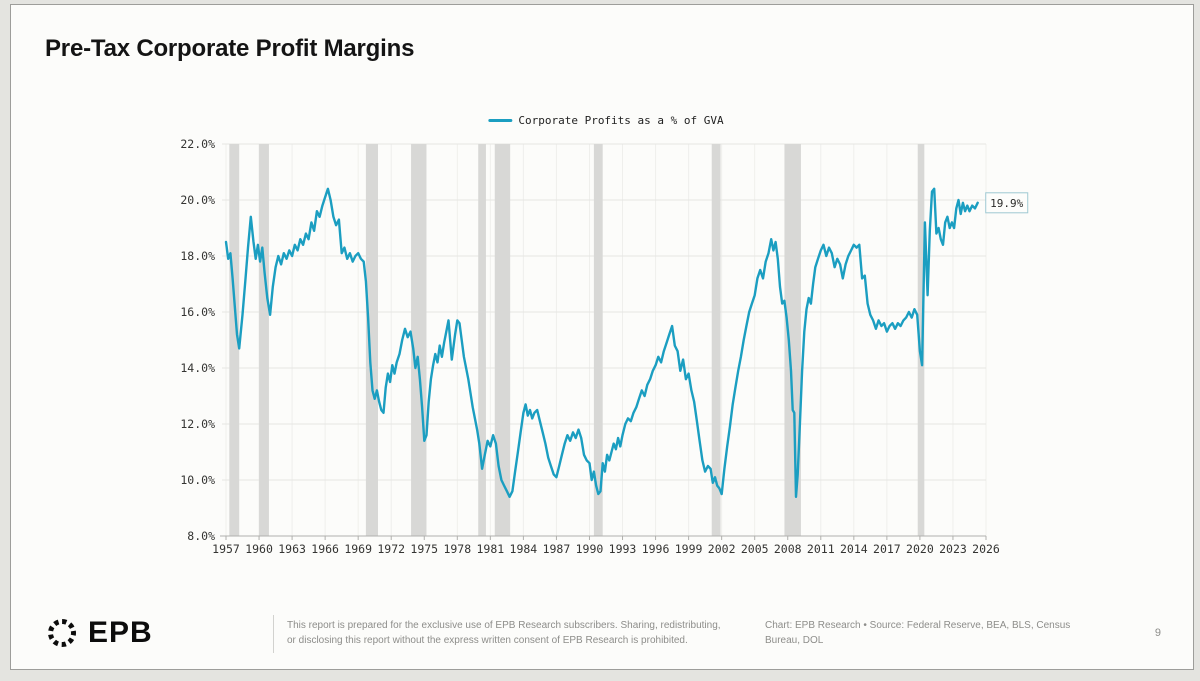 Image resolution: width=1200 pixels, height=681 pixels. What do you see at coordinates (557, 549) in the screenshot?
I see `x-axis-label: 1987` at bounding box center [557, 549].